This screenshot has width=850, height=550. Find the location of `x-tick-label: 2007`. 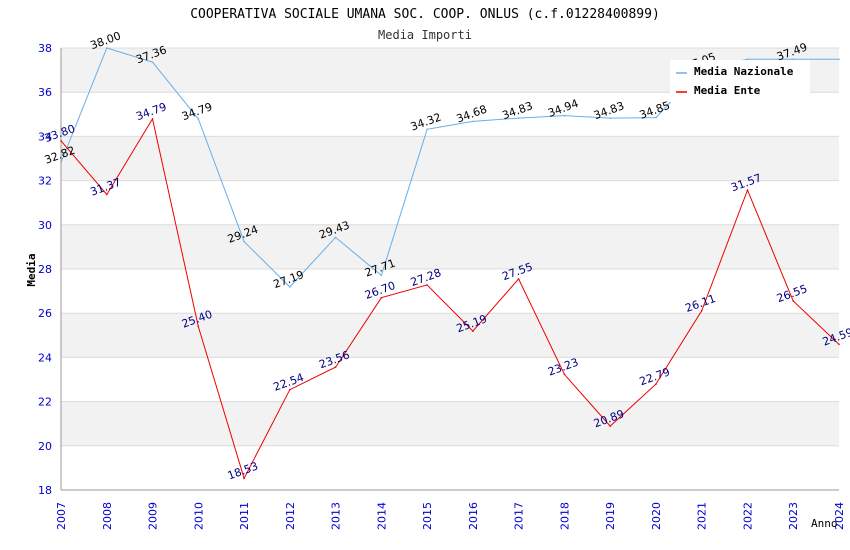

x-tick-label: 2007 is located at coordinates (61, 516).